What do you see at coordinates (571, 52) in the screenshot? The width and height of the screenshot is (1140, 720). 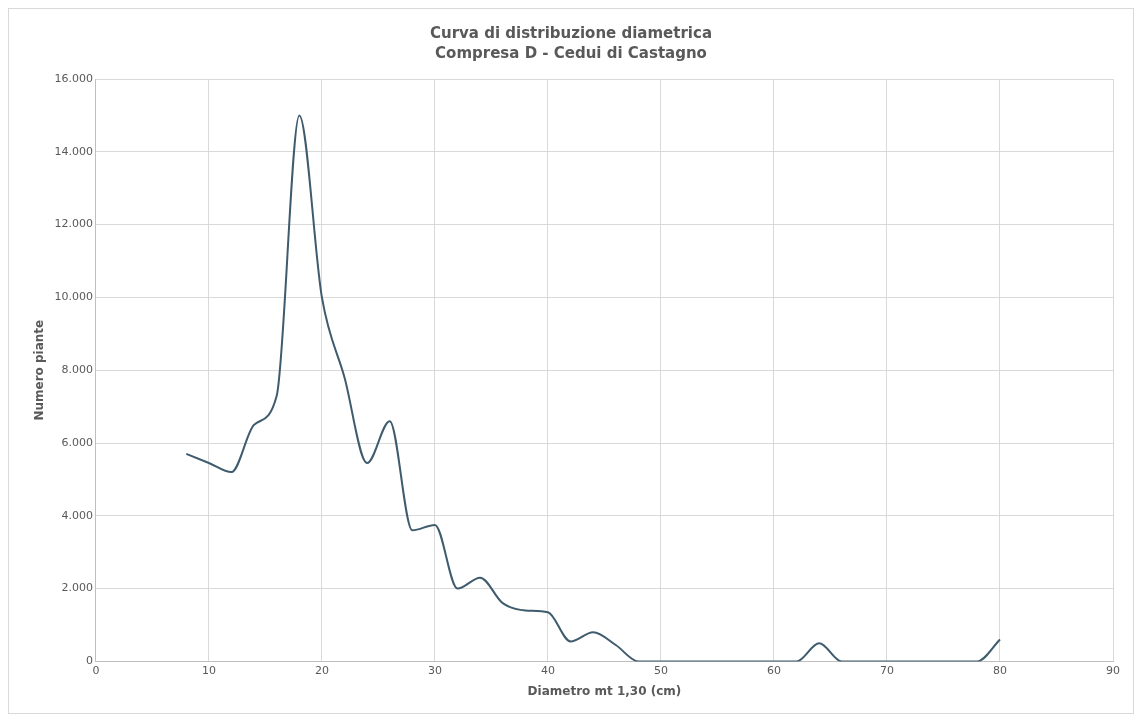 I see `chart-subtitle: Compresa D - Cedui di Castagno` at bounding box center [571, 52].